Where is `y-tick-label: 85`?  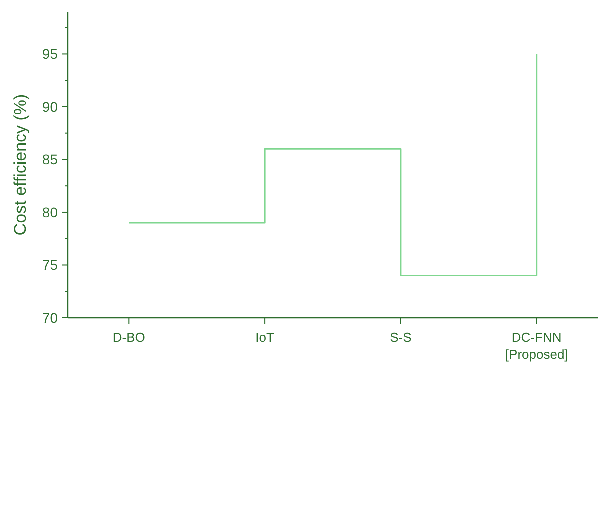
y-tick-label: 85 is located at coordinates (50, 160).